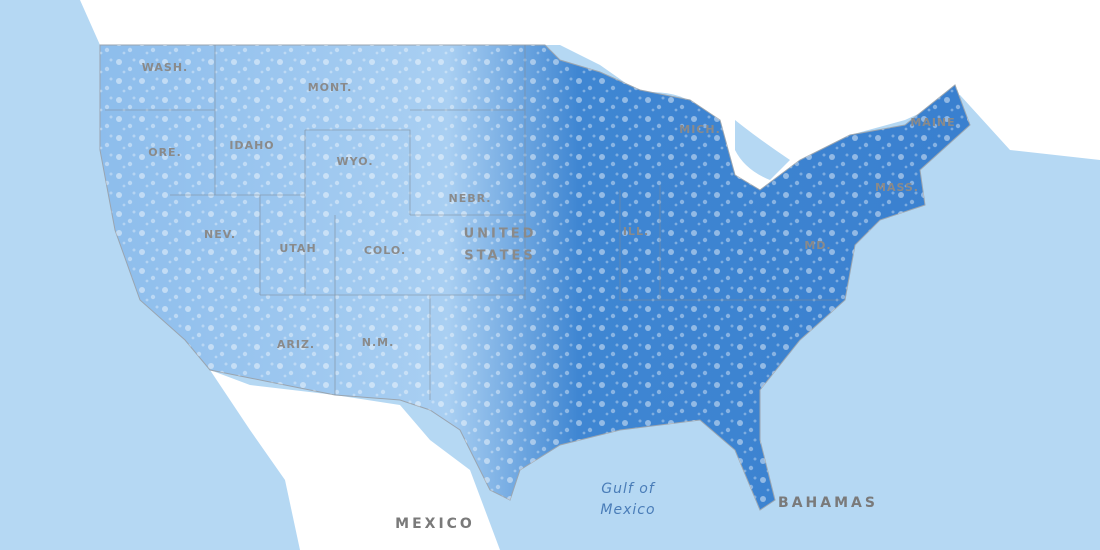 The image size is (1100, 550). I want to click on state-label: MD., so click(817, 245).